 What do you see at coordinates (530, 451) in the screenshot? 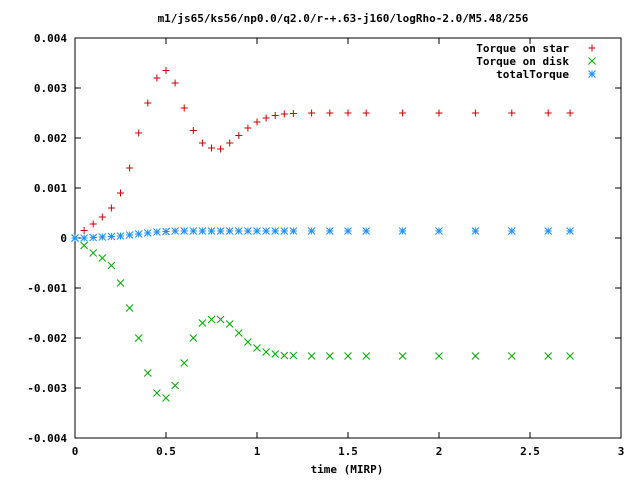
I see `x-tick-label: 2.5` at bounding box center [530, 451].